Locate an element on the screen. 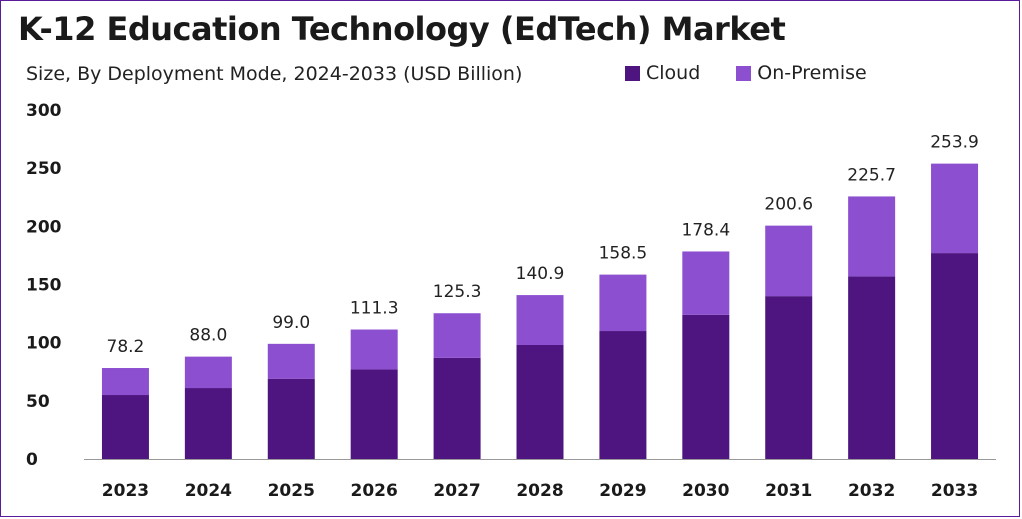  data-label-total: 178.4 is located at coordinates (705, 230).